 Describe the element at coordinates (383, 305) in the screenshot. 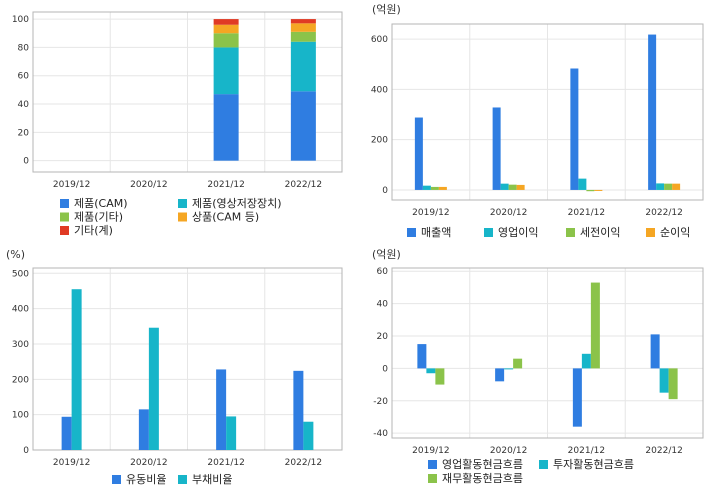

I see `y-tick-label: 40` at that location.